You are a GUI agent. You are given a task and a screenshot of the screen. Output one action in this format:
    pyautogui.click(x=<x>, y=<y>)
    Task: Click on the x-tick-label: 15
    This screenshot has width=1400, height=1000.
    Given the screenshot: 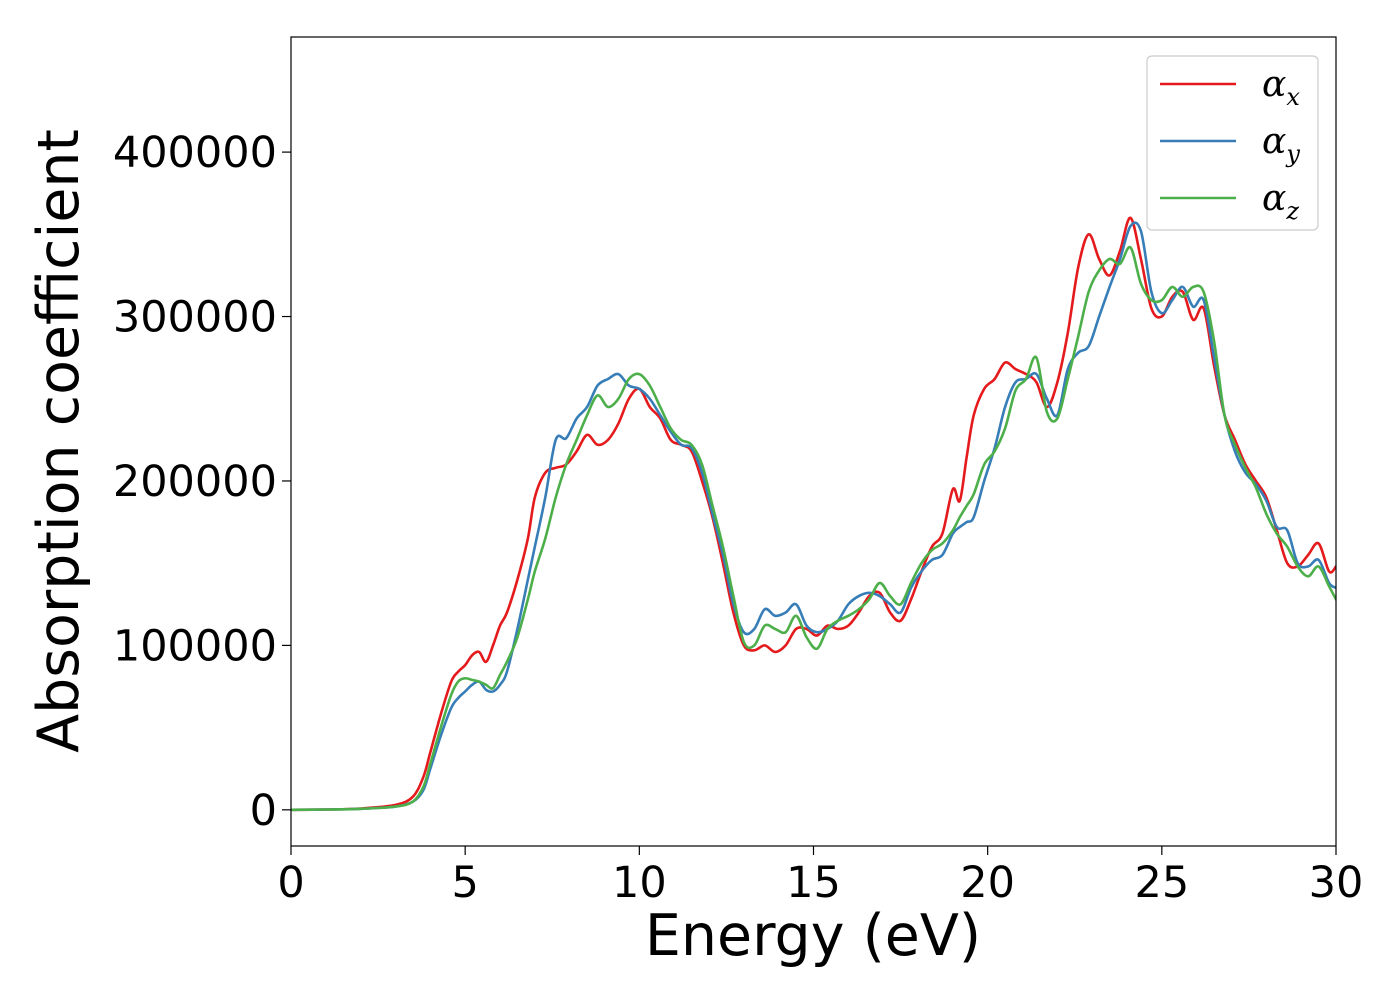 What is the action you would take?
    pyautogui.click(x=813, y=883)
    